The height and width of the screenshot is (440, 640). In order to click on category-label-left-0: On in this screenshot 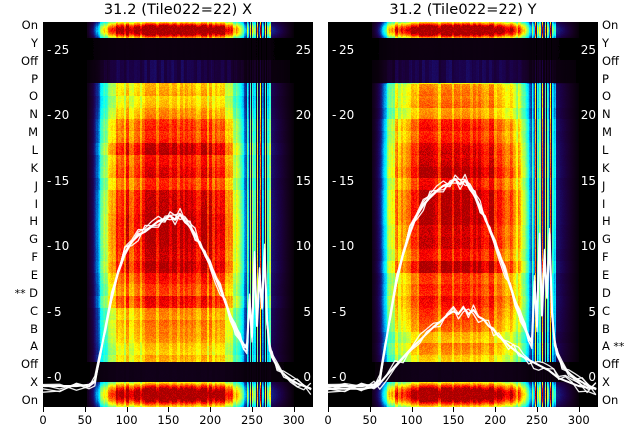, I will do `click(30, 25)`.